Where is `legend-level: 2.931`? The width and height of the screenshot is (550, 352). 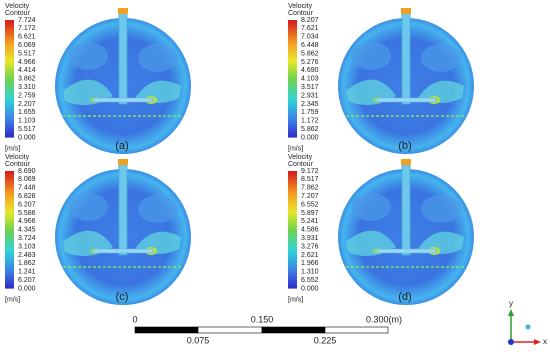
legend-level: 2.931 is located at coordinates (310, 95).